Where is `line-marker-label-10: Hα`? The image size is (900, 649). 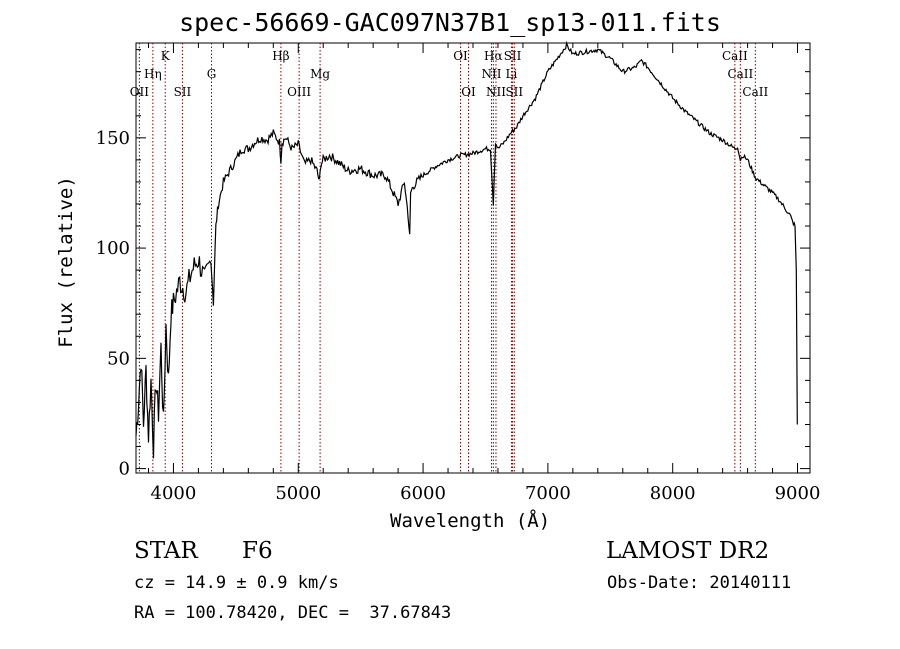
line-marker-label-10: Hα is located at coordinates (493, 56).